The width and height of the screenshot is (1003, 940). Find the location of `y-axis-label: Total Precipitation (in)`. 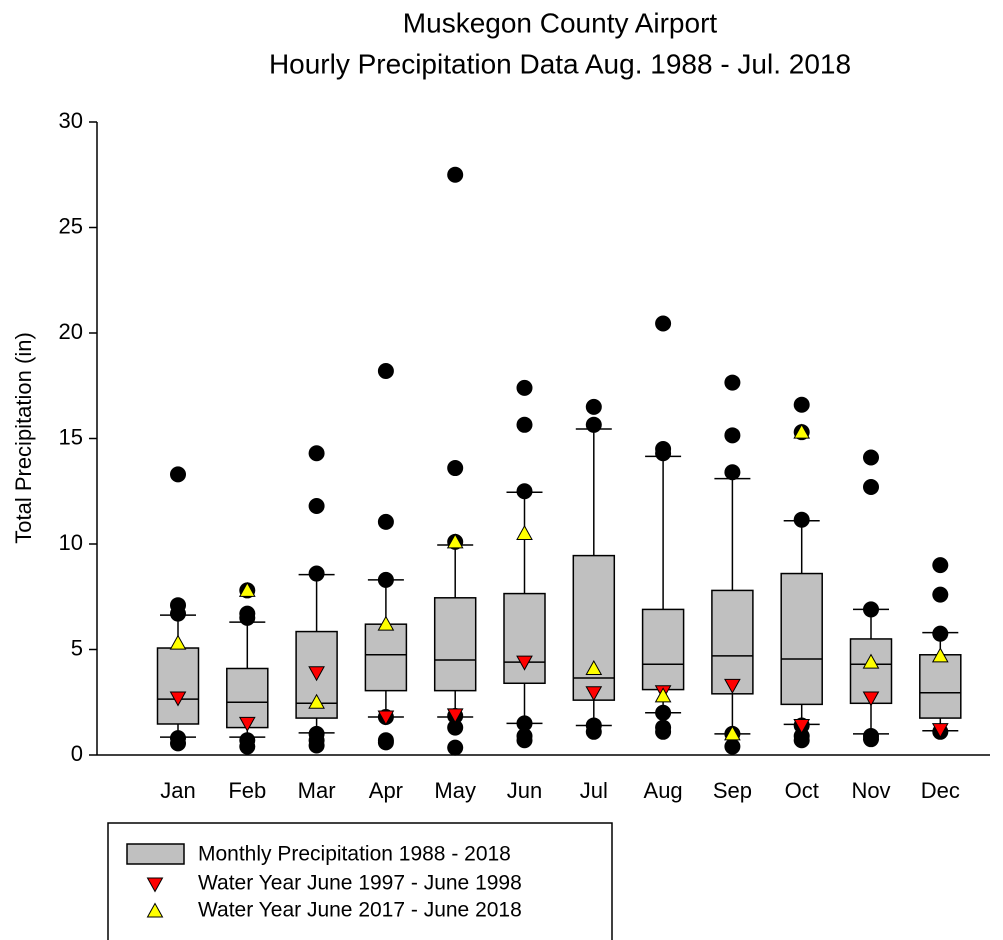

y-axis-label: Total Precipitation (in) is located at coordinates (23, 438).